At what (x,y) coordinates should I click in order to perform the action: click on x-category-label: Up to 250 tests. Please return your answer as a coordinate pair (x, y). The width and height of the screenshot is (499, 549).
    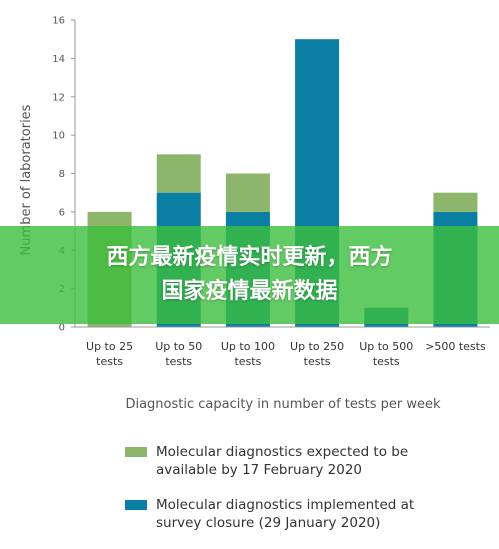
    Looking at the image, I should click on (317, 354).